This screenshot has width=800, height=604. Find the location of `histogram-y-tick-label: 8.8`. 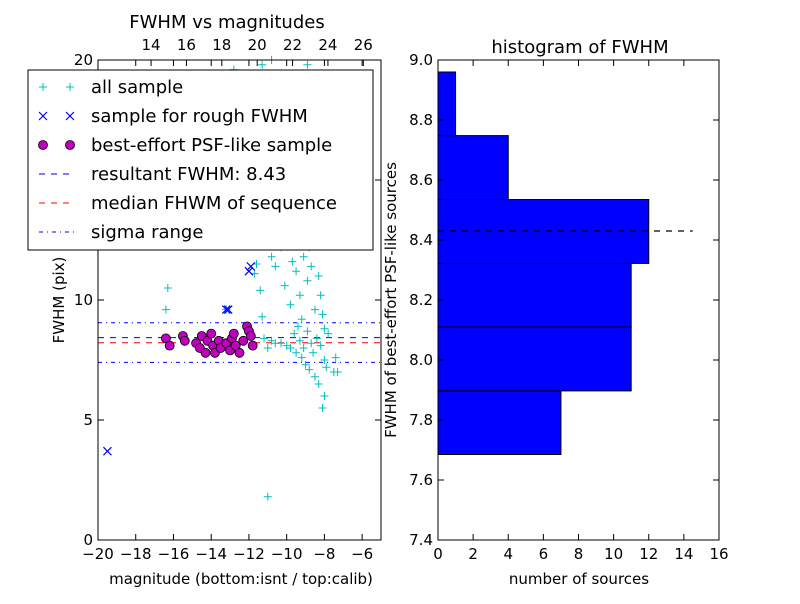

histogram-y-tick-label: 8.8 is located at coordinates (421, 120).